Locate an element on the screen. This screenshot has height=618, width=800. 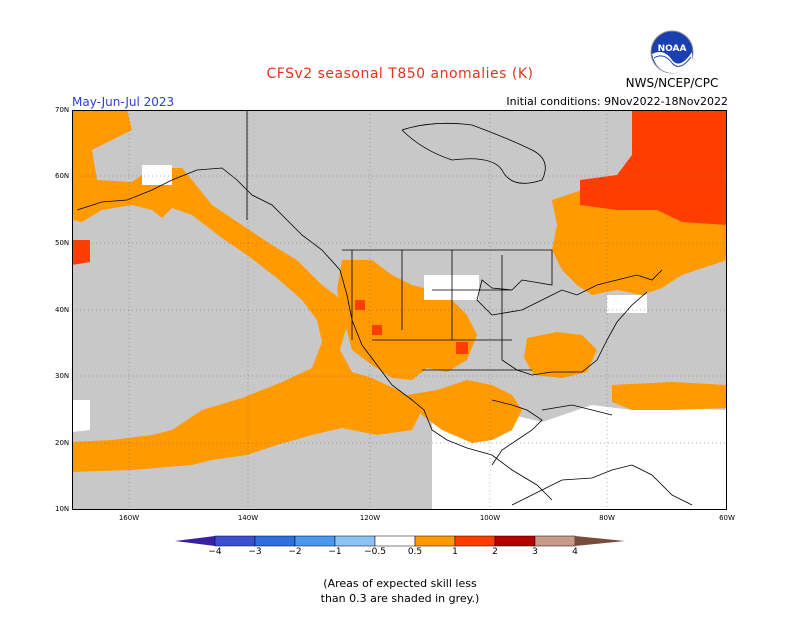
colorbar-label: 4 is located at coordinates (575, 552).